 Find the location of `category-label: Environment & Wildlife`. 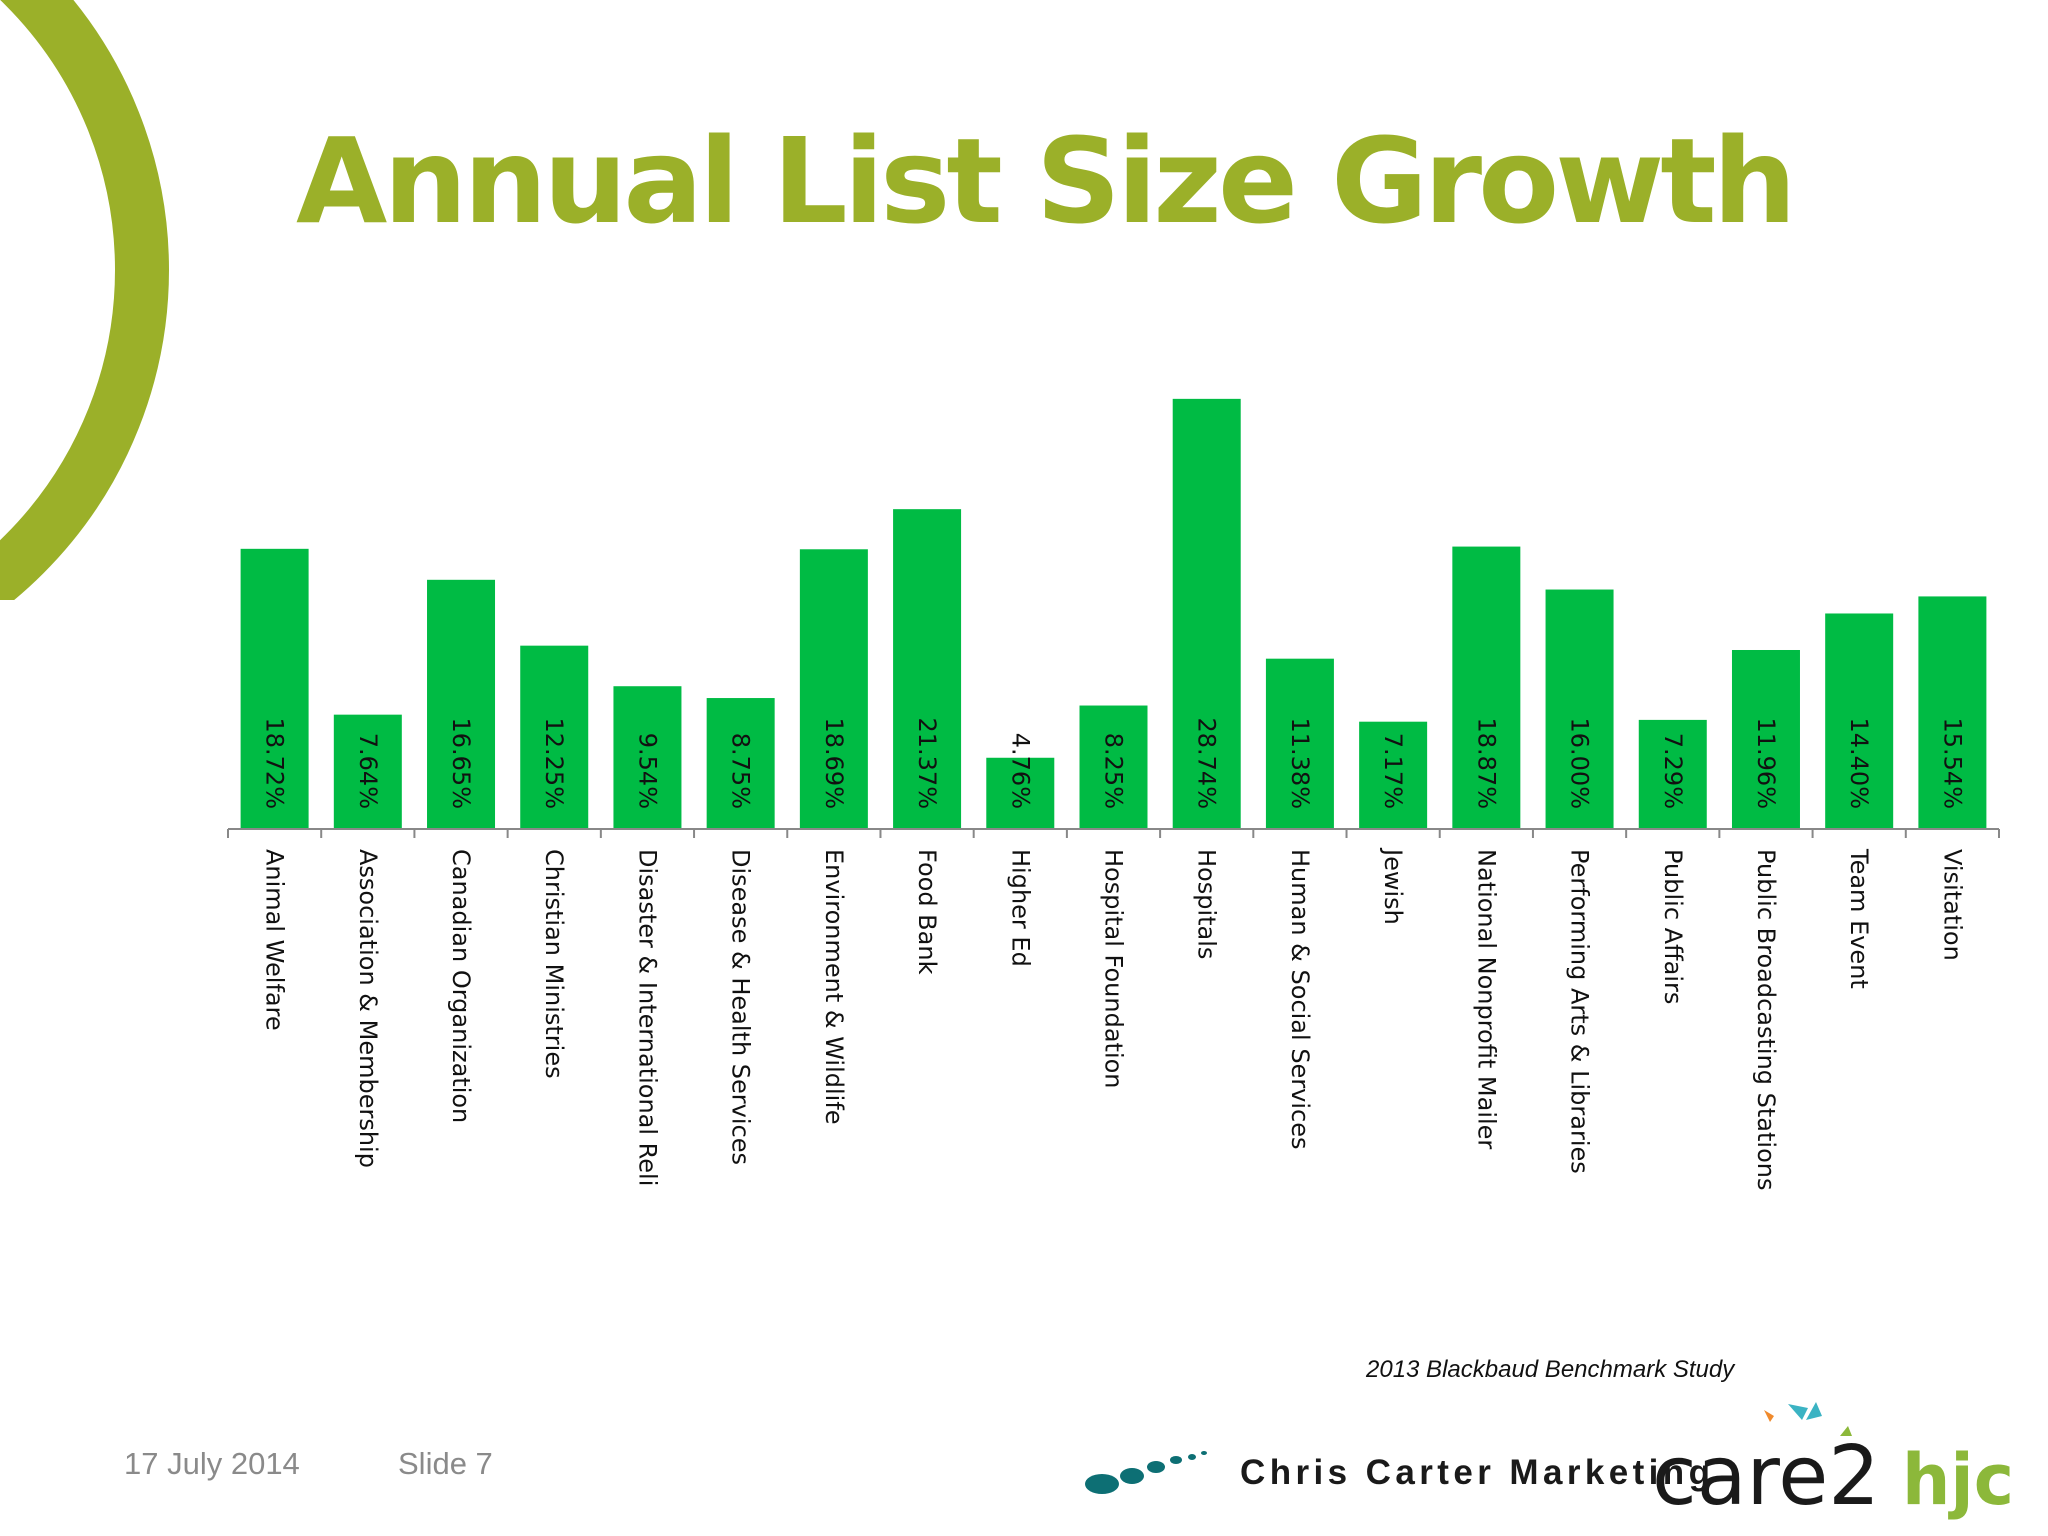

category-label: Environment & Wildlife is located at coordinates (834, 987).